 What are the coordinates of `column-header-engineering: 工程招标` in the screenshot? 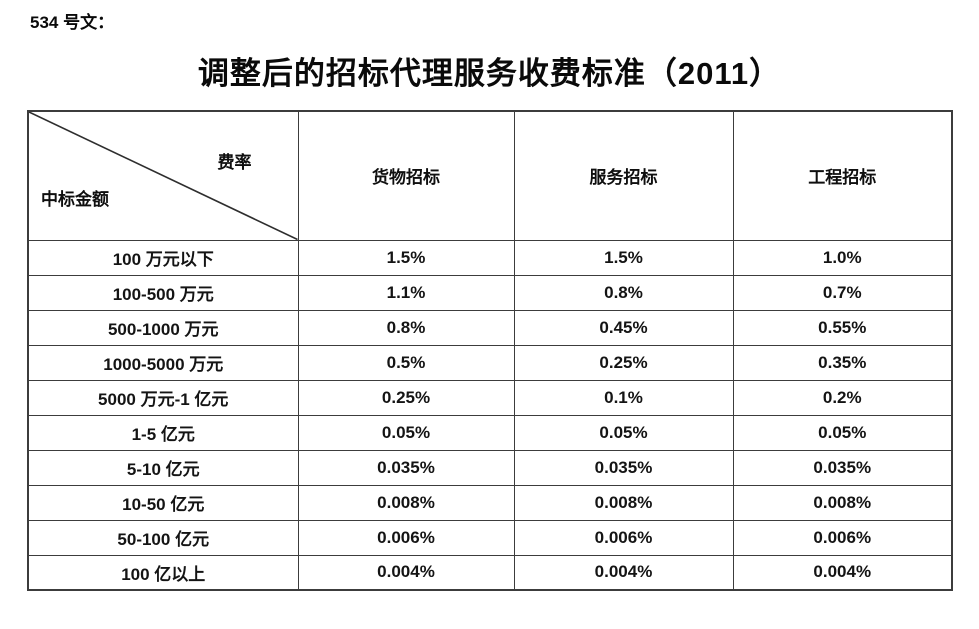 It's located at (842, 175).